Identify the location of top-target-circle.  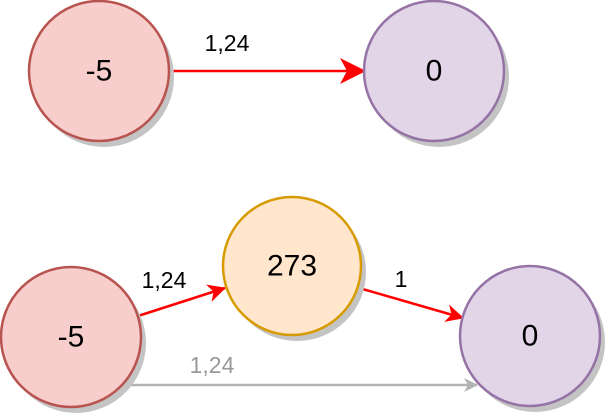
(434, 71).